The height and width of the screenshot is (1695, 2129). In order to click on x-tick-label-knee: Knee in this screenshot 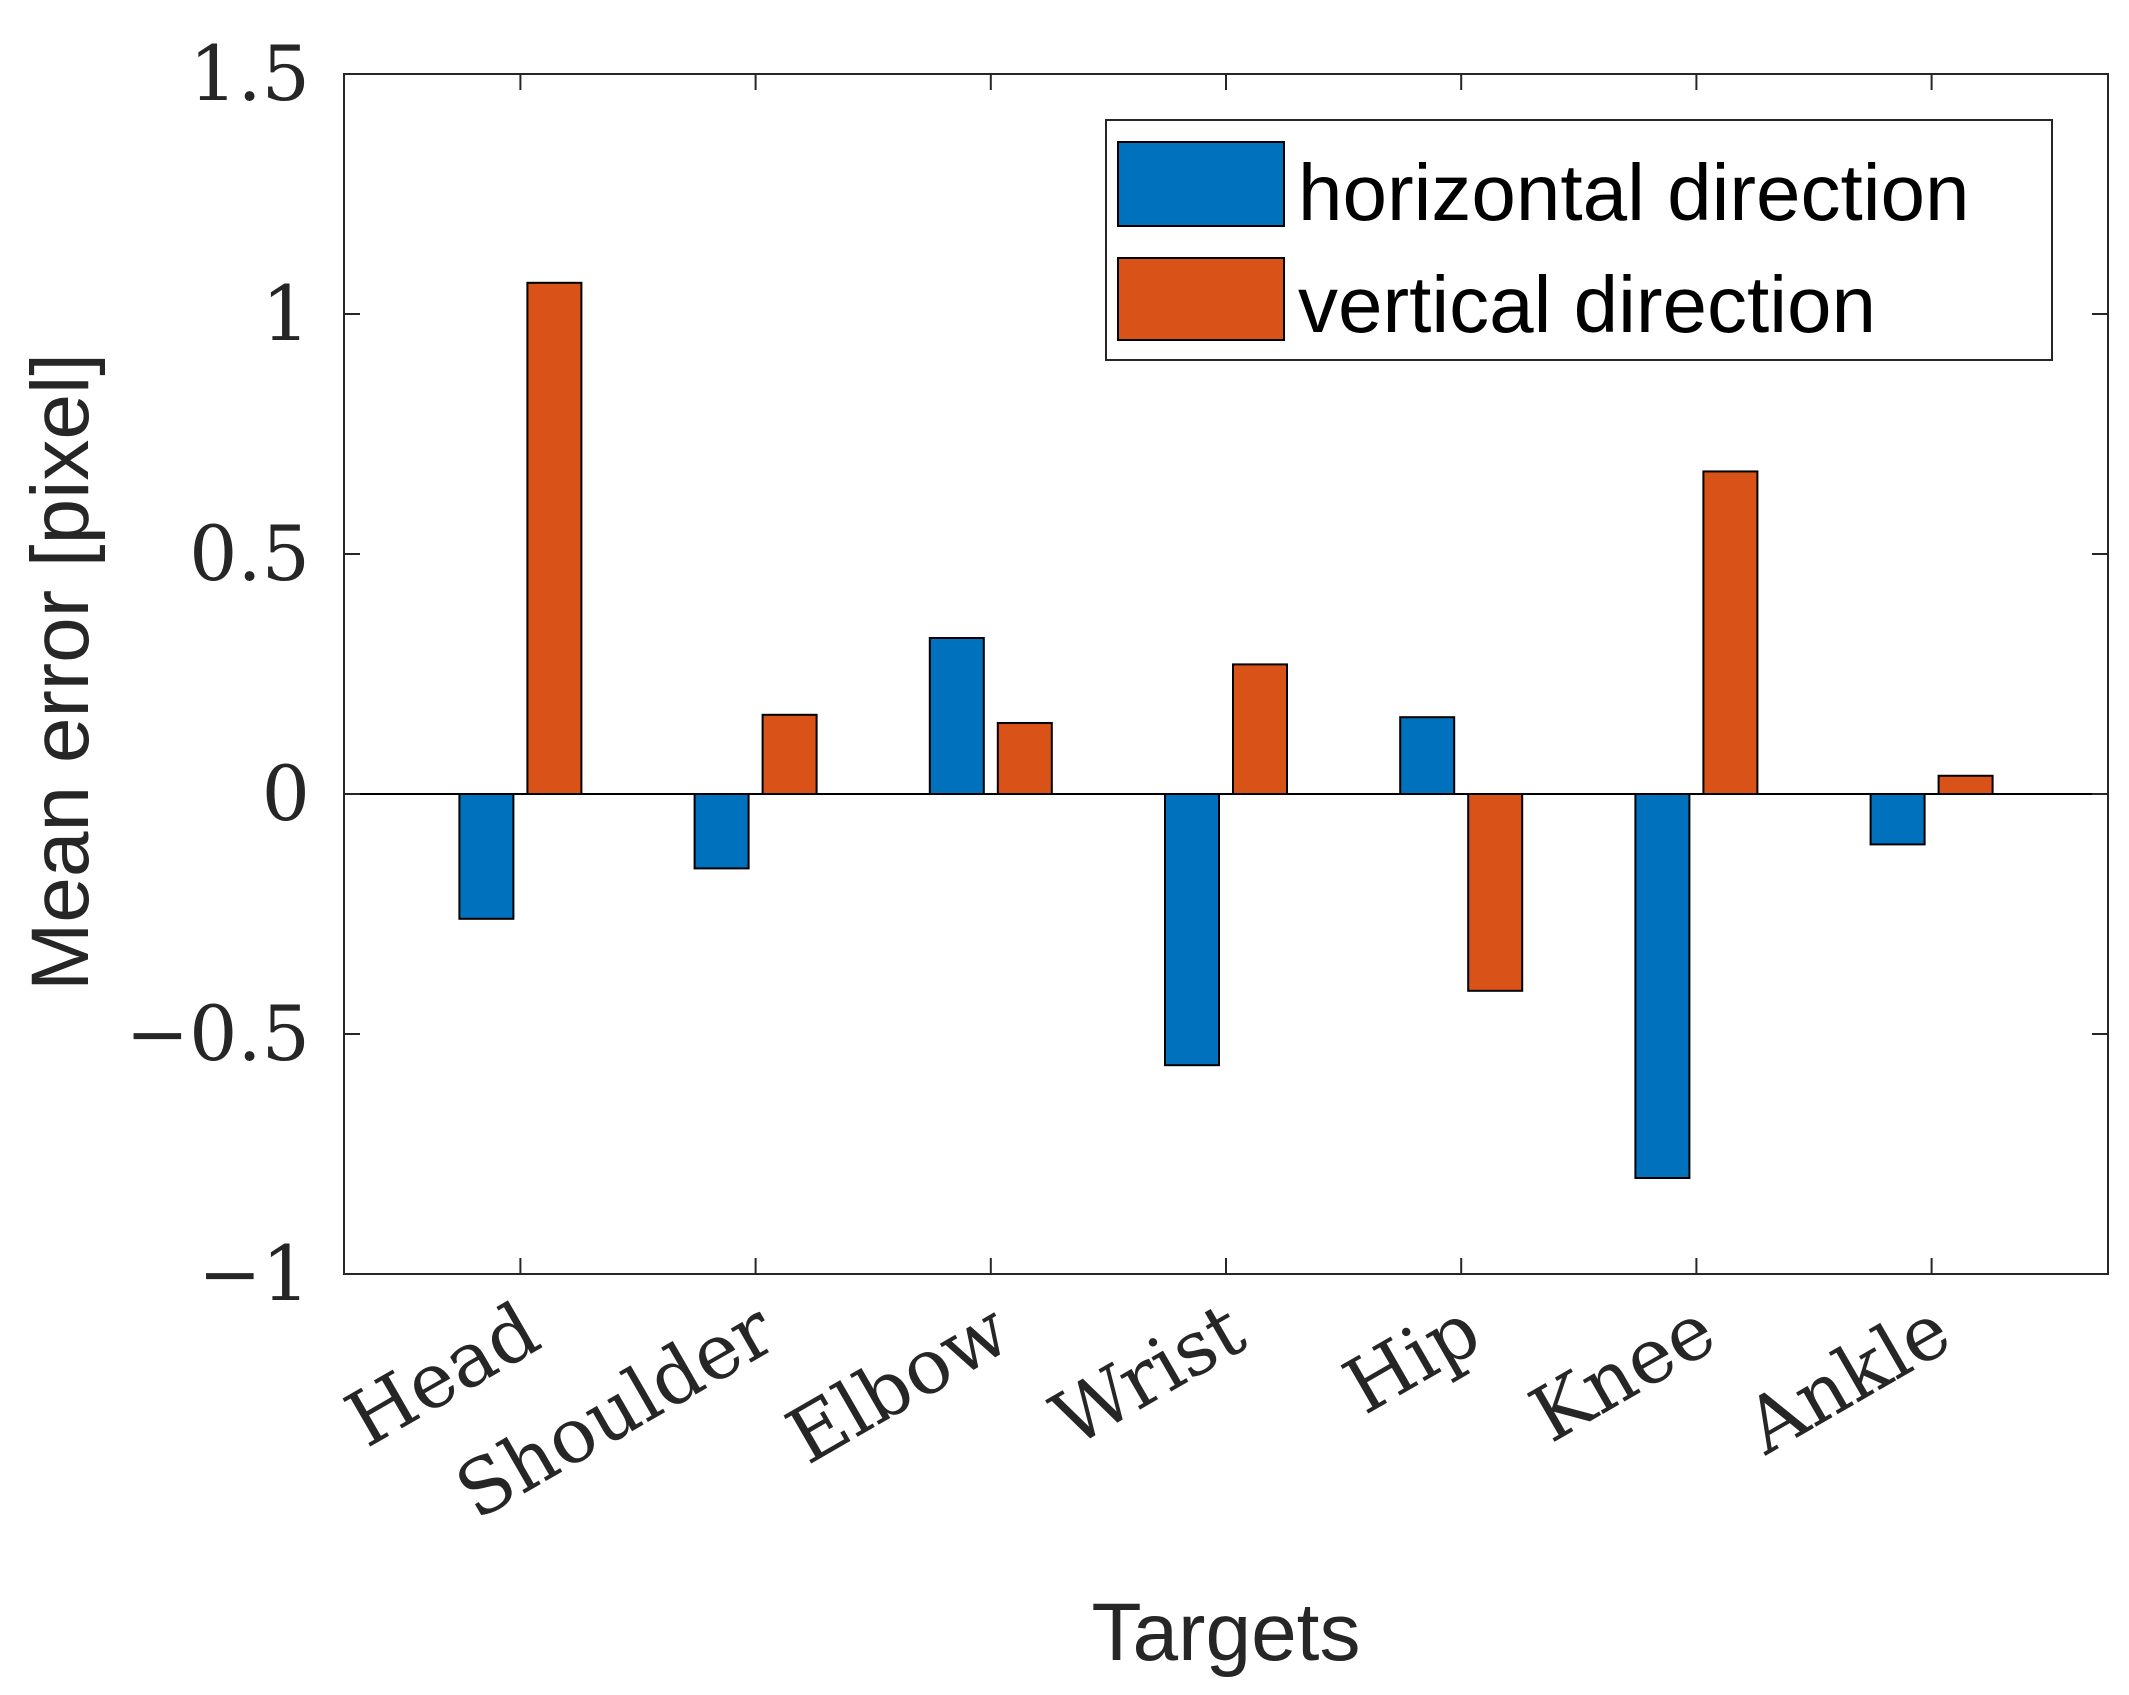, I will do `click(1622, 1372)`.